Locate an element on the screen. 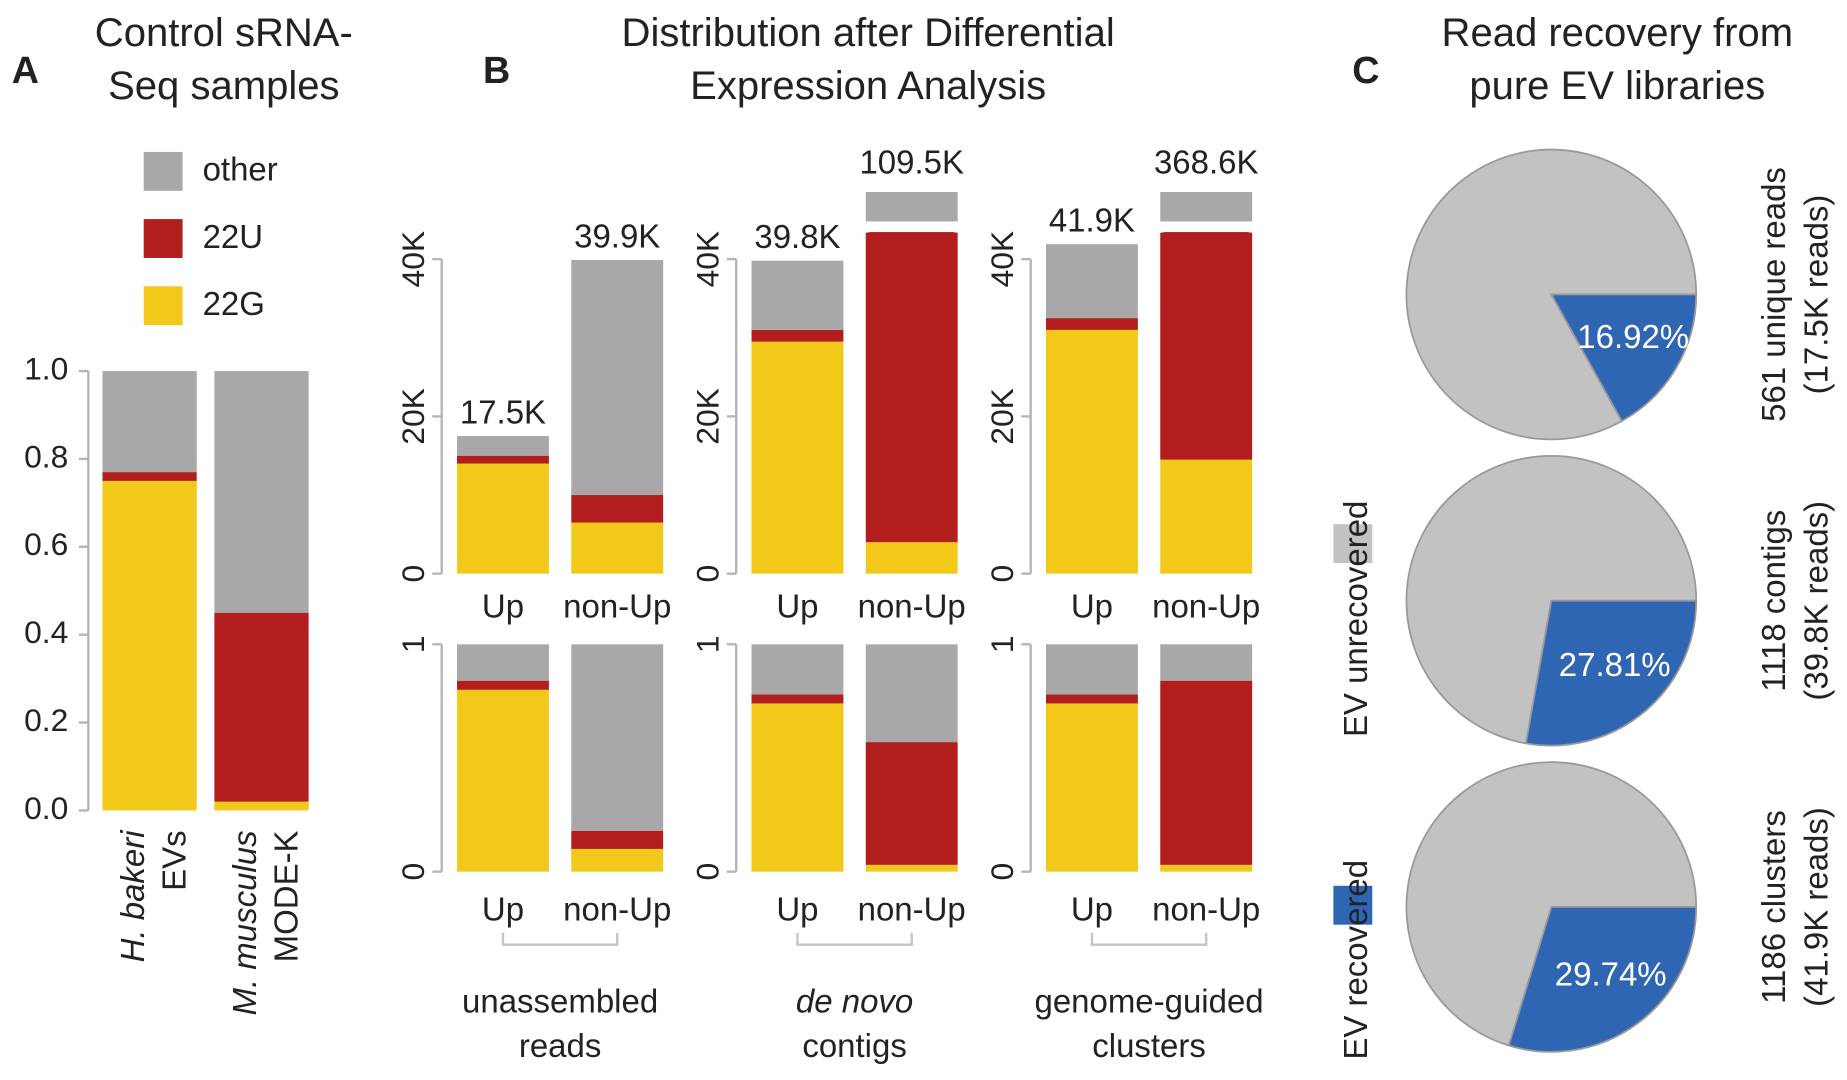 The width and height of the screenshot is (1847, 1080). chart-title: Control sRNA- is located at coordinates (224, 33).